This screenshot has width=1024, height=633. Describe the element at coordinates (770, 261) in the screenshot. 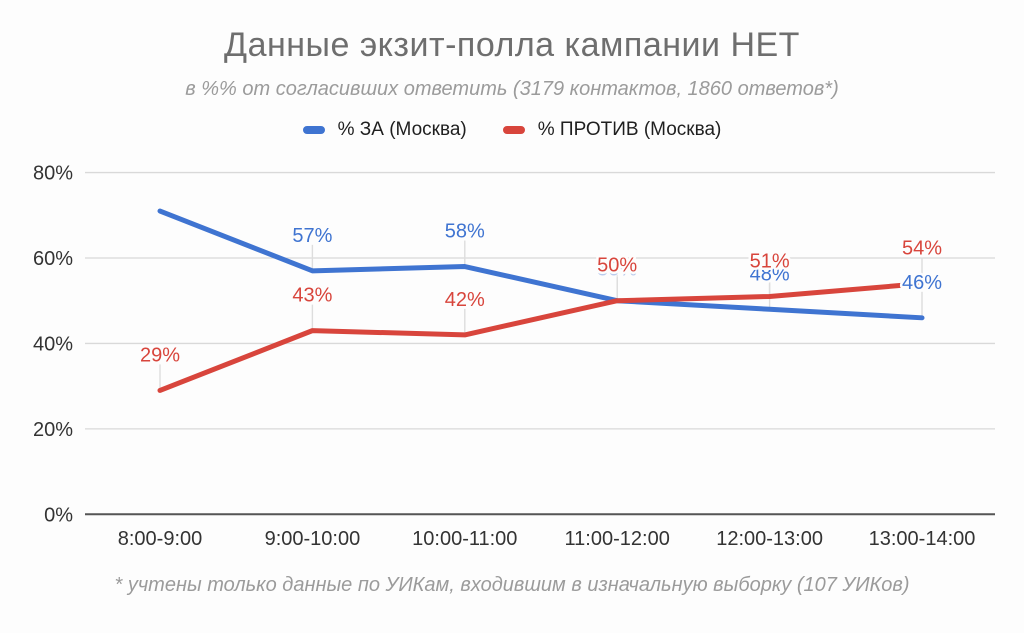

I see `data-point-label: 51%` at that location.